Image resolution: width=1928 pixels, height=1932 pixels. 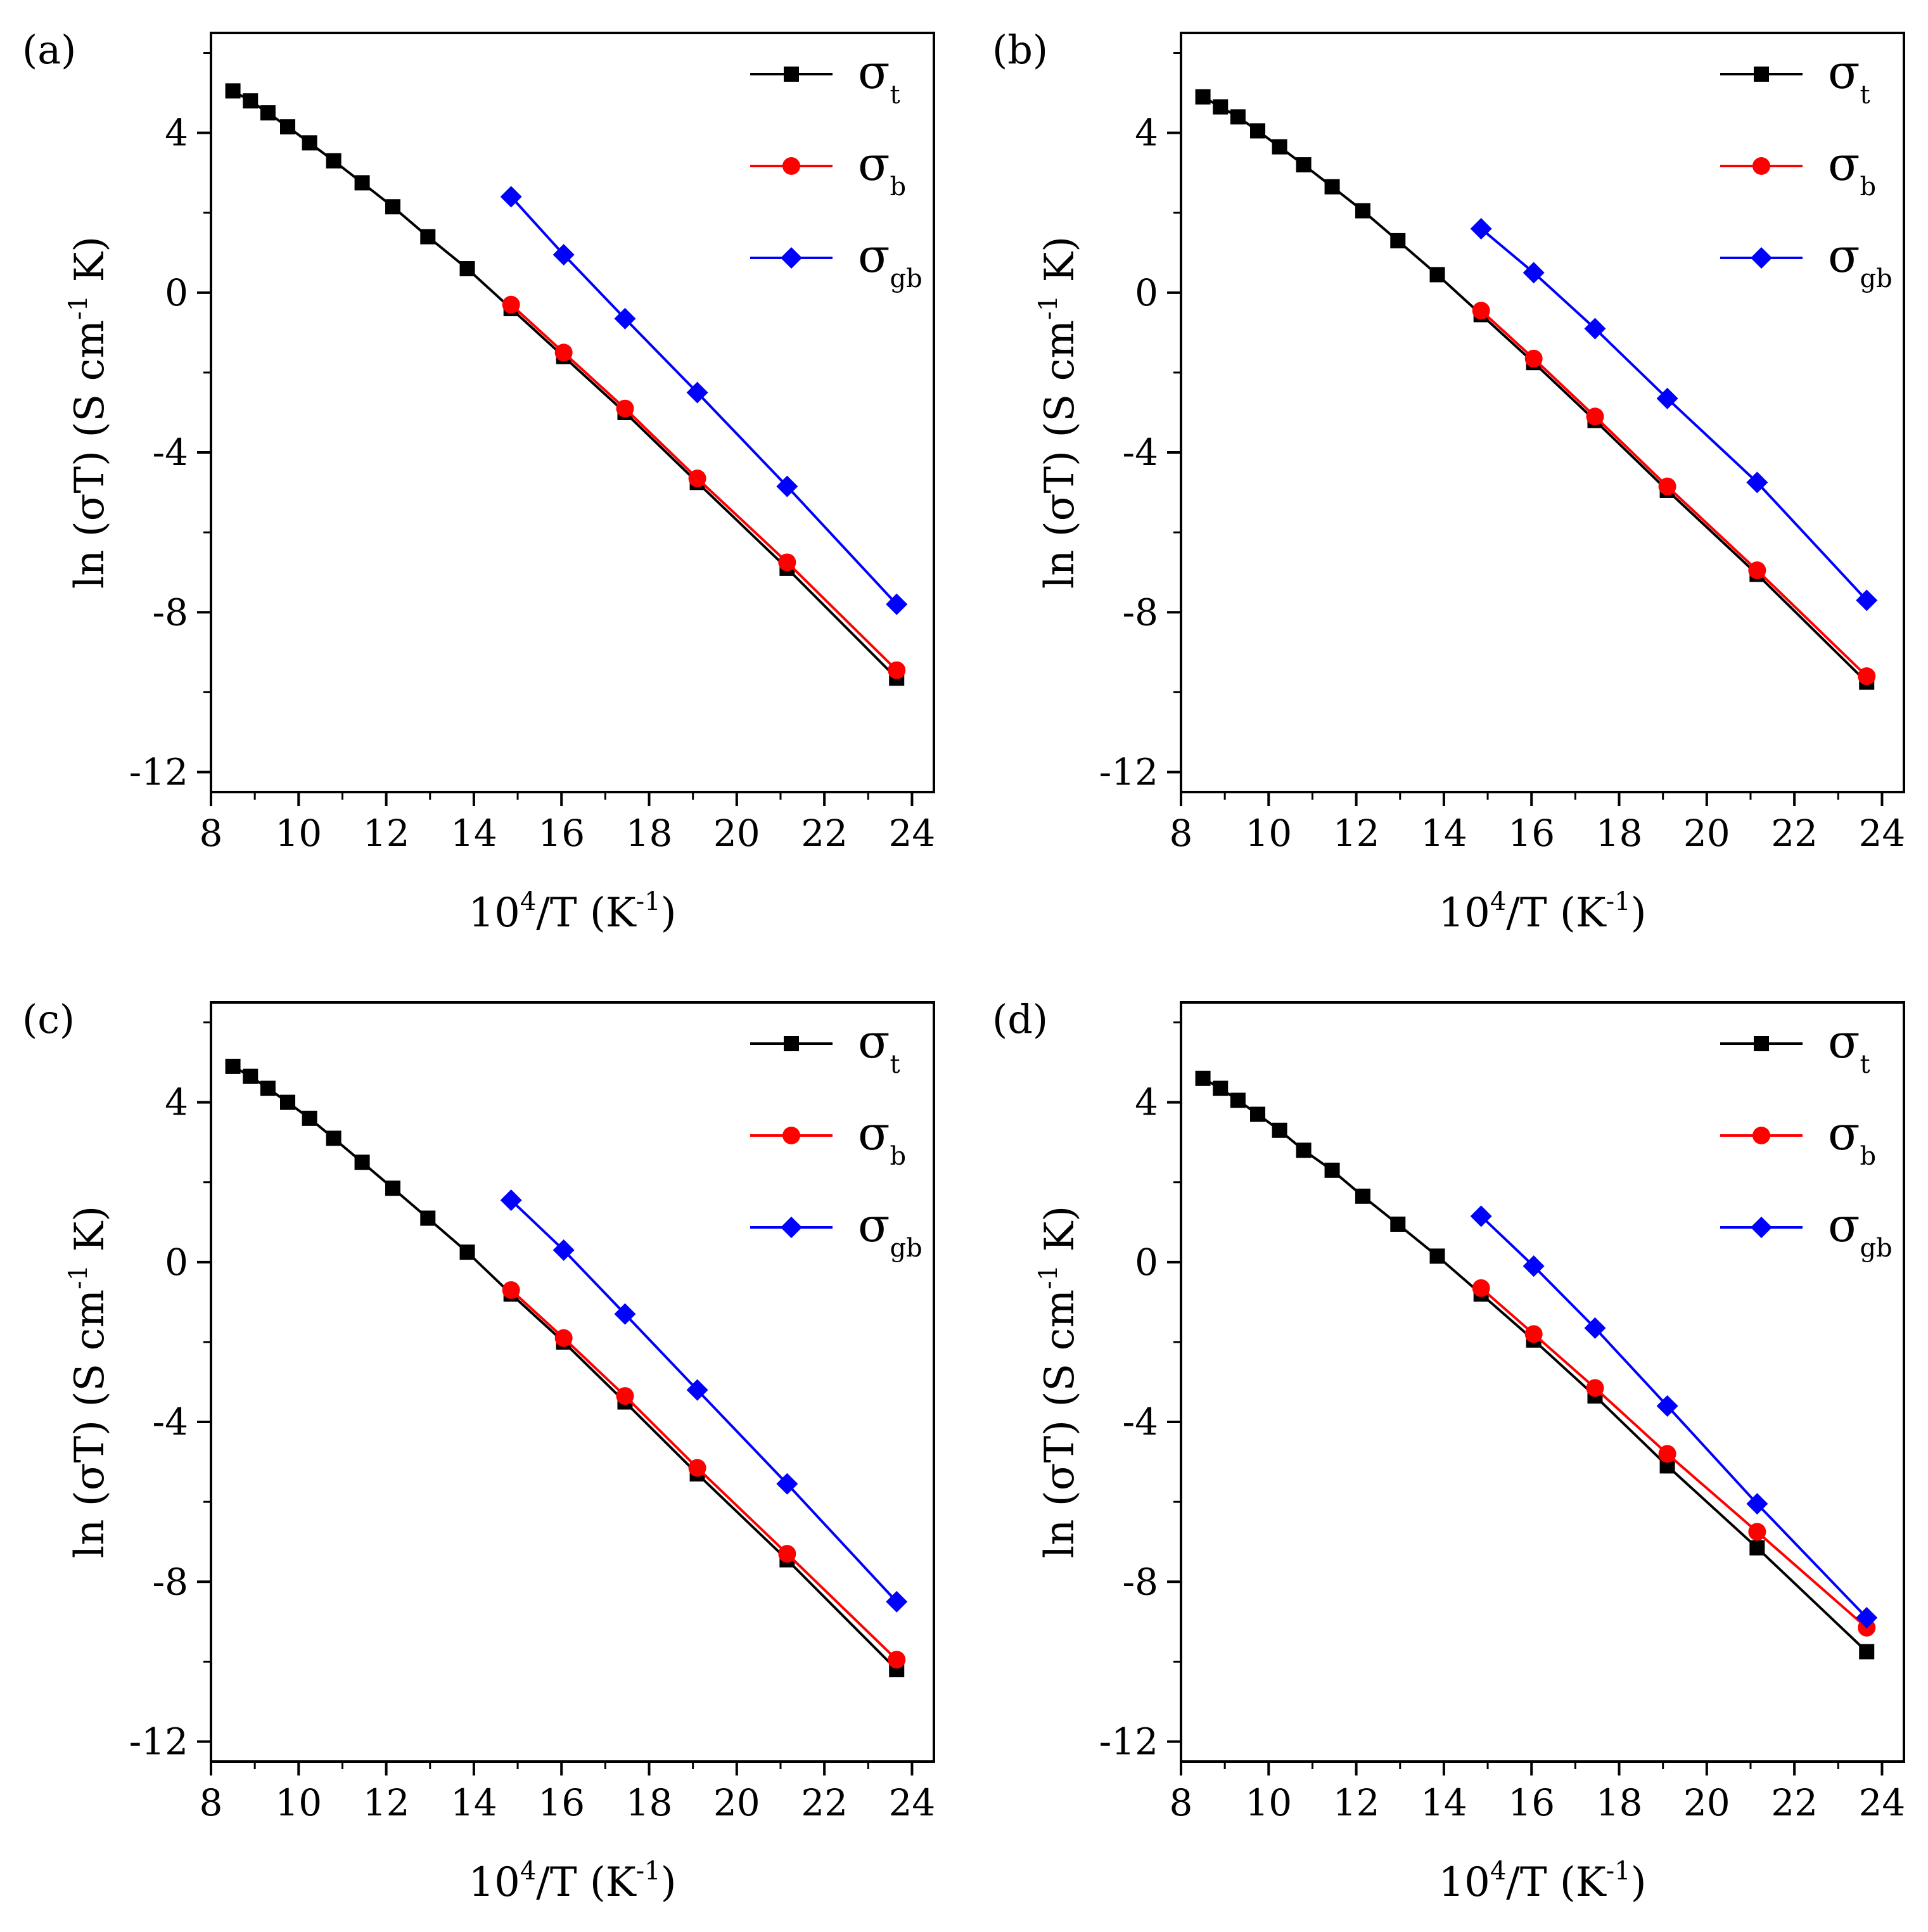 What do you see at coordinates (791, 1135) in the screenshot?
I see `legend-marker-b` at bounding box center [791, 1135].